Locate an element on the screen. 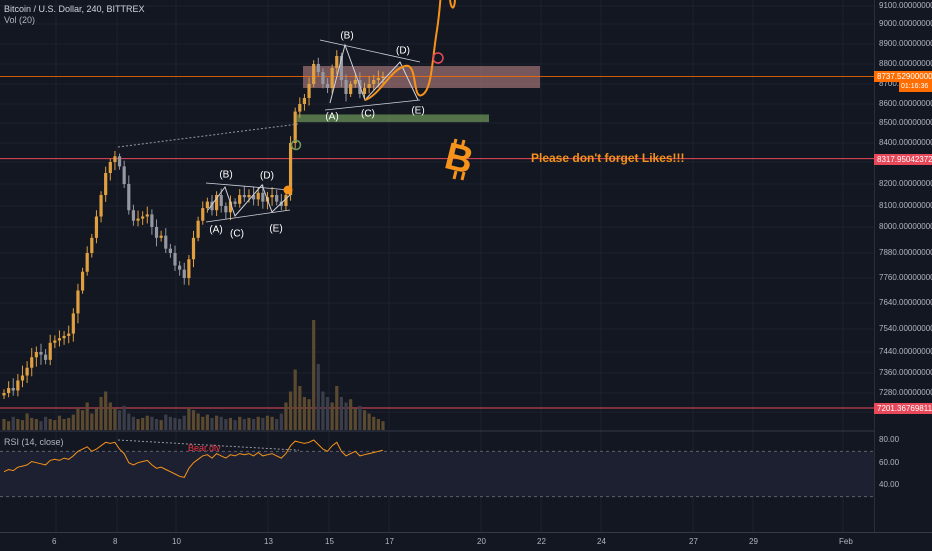 The height and width of the screenshot is (551, 932). price-tick: 9100.00000000 is located at coordinates (905, 5).